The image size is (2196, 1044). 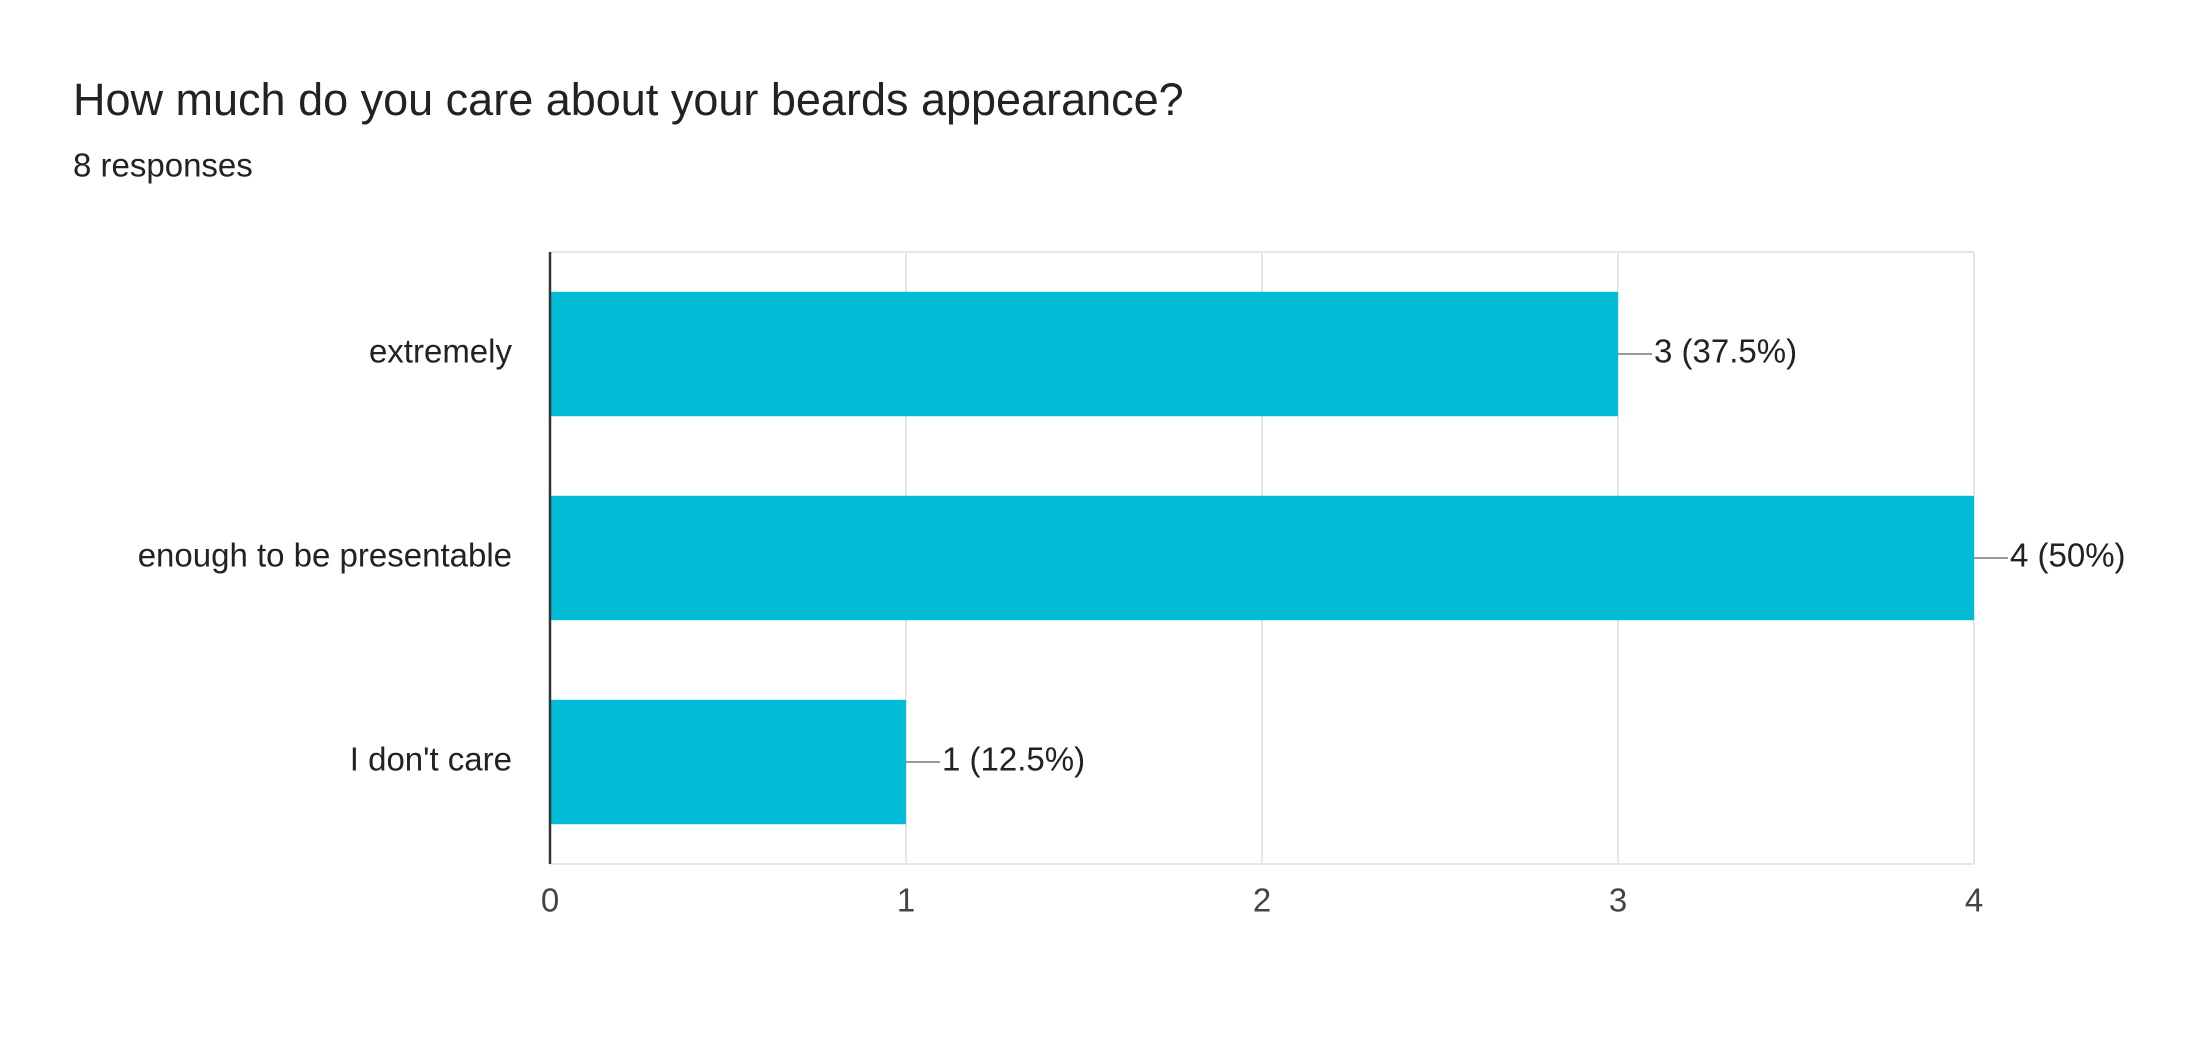 I want to click on x-tick-label: 0, so click(x=550, y=900).